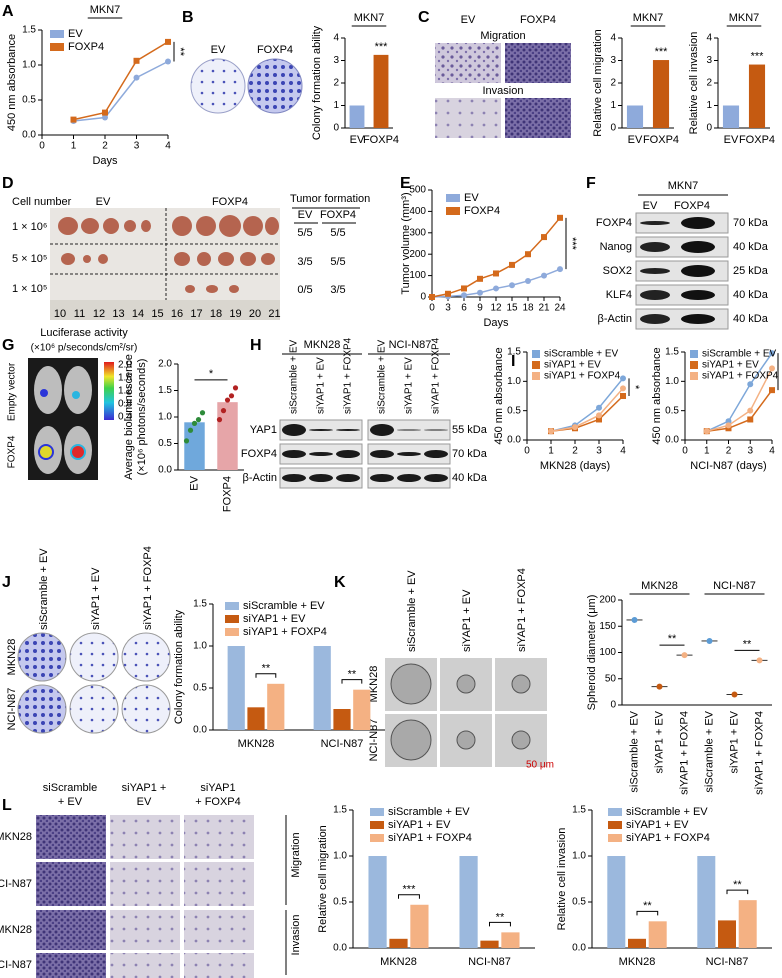  What do you see at coordinates (382, 47) in the screenshot?
I see `annotation: ***` at bounding box center [382, 47].